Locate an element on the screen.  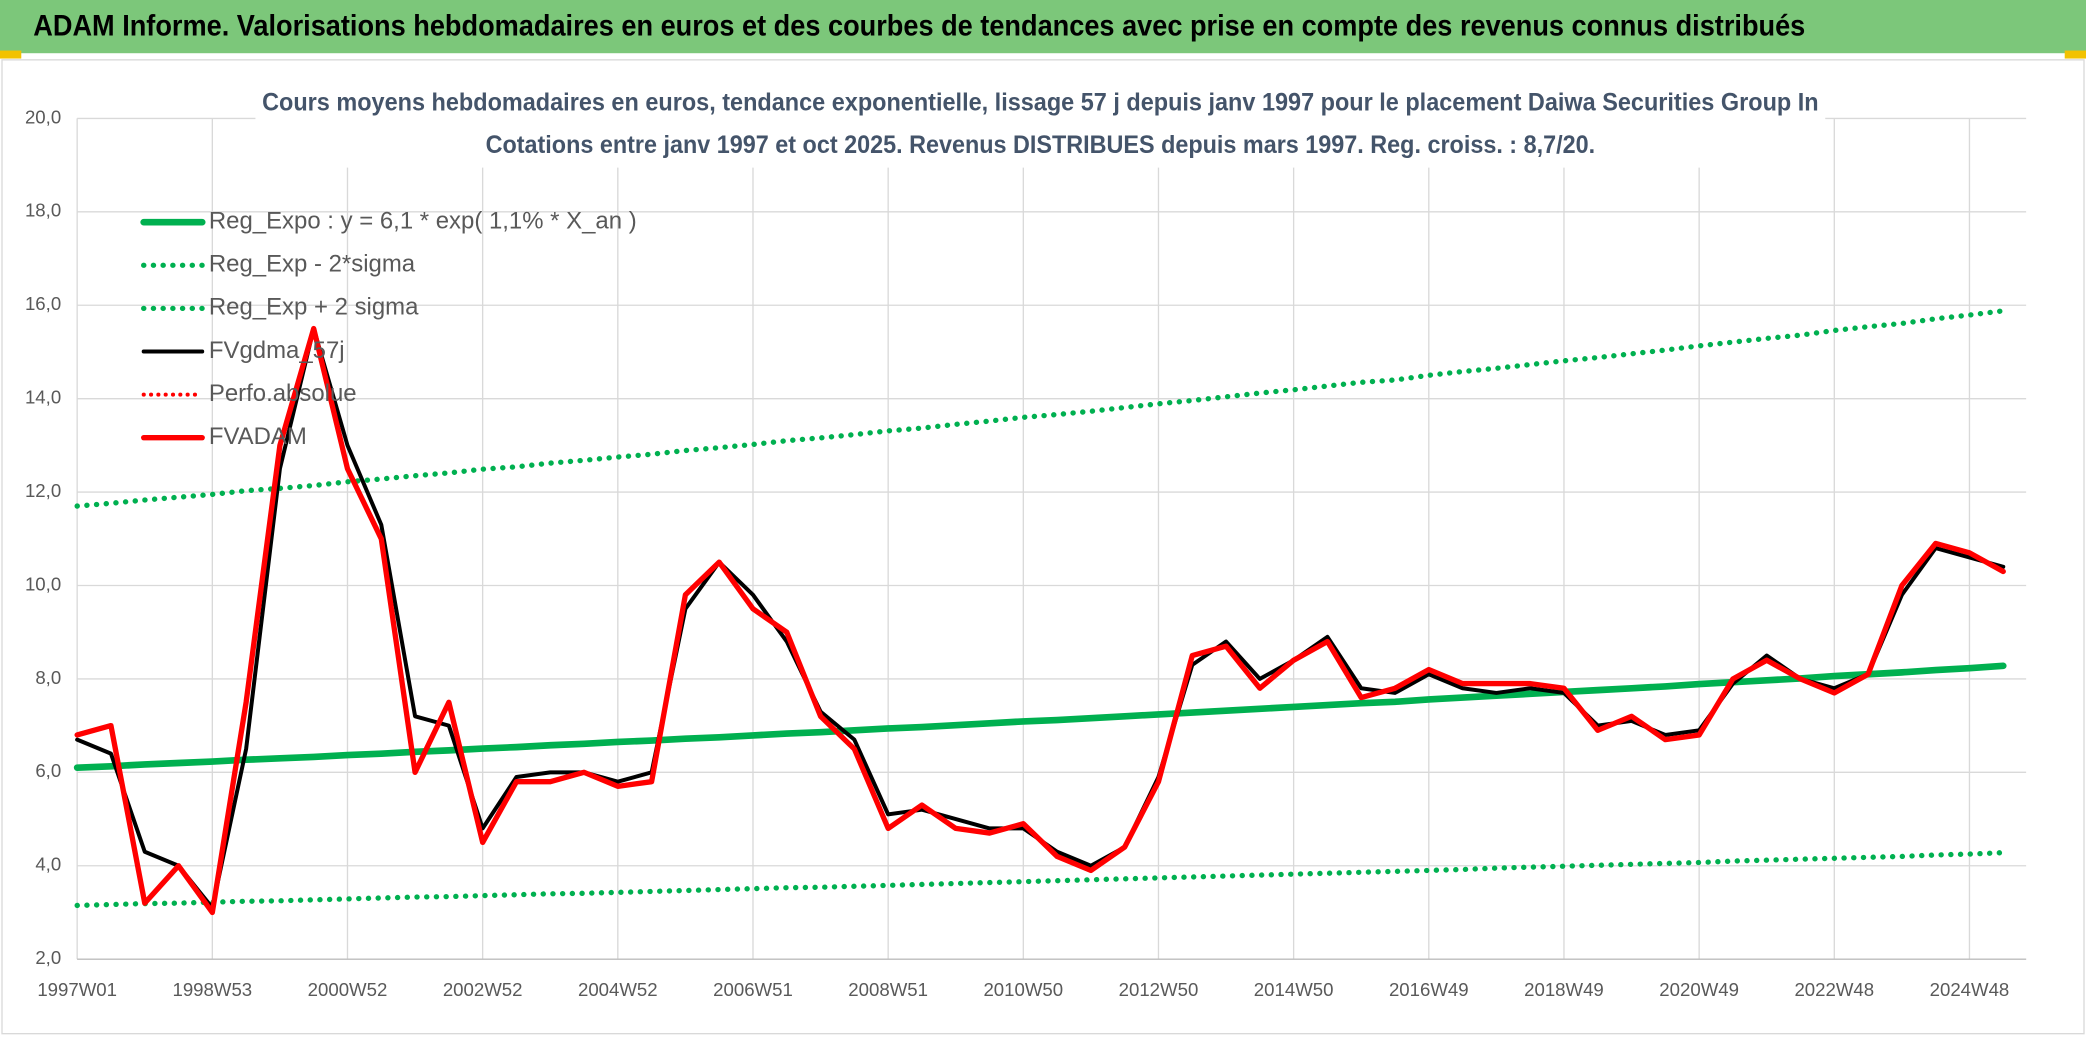
legend-label: FVADAM is located at coordinates (258, 436).